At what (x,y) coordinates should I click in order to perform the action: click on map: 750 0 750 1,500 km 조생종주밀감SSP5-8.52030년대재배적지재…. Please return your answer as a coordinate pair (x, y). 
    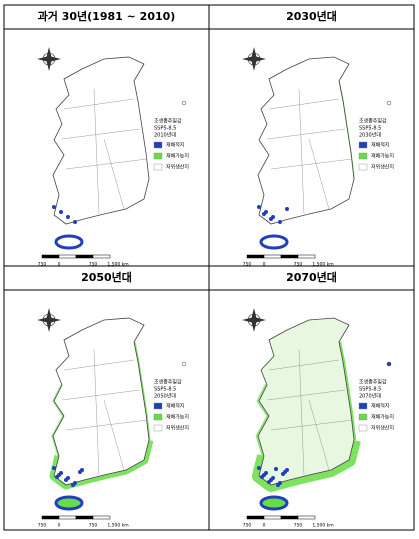
    Looking at the image, I should click on (318, 157).